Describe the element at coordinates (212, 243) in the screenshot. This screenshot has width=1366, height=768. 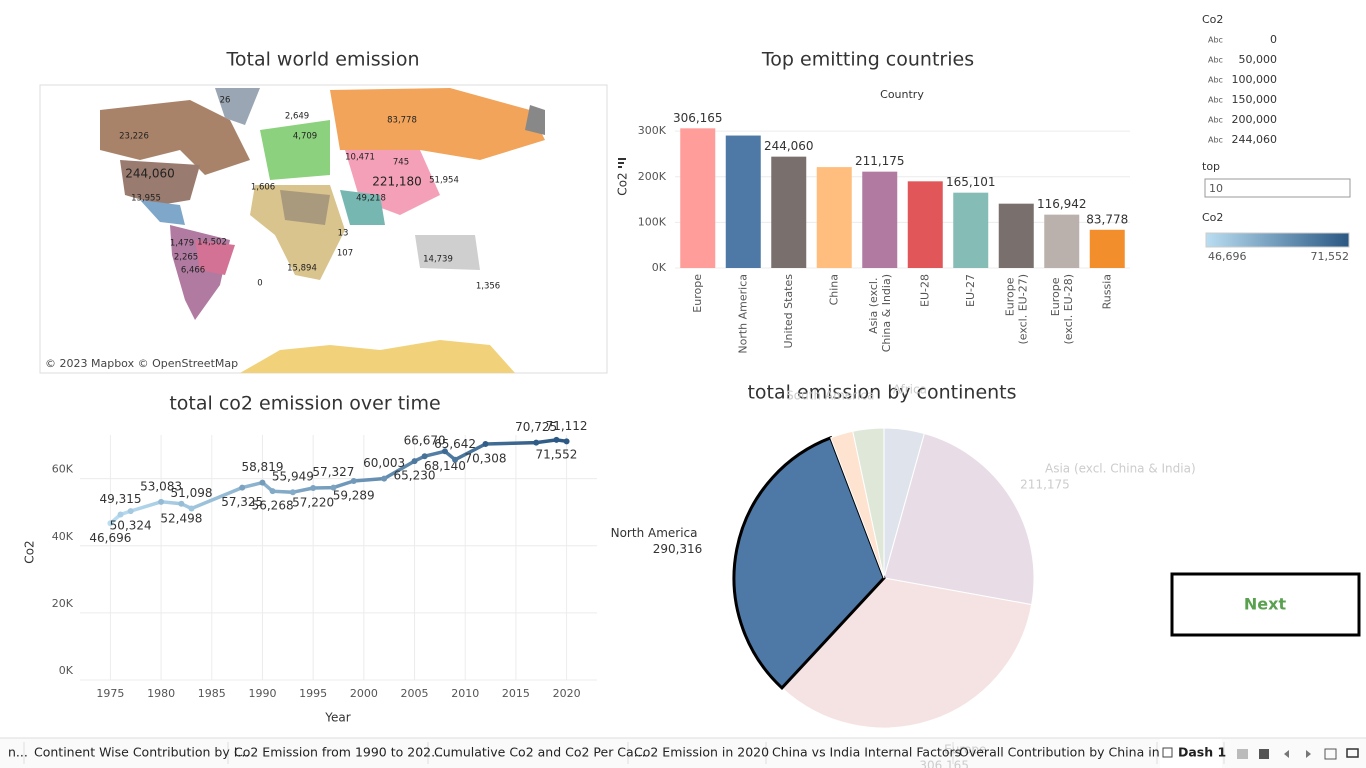
I see `map-label: 14,502` at that location.